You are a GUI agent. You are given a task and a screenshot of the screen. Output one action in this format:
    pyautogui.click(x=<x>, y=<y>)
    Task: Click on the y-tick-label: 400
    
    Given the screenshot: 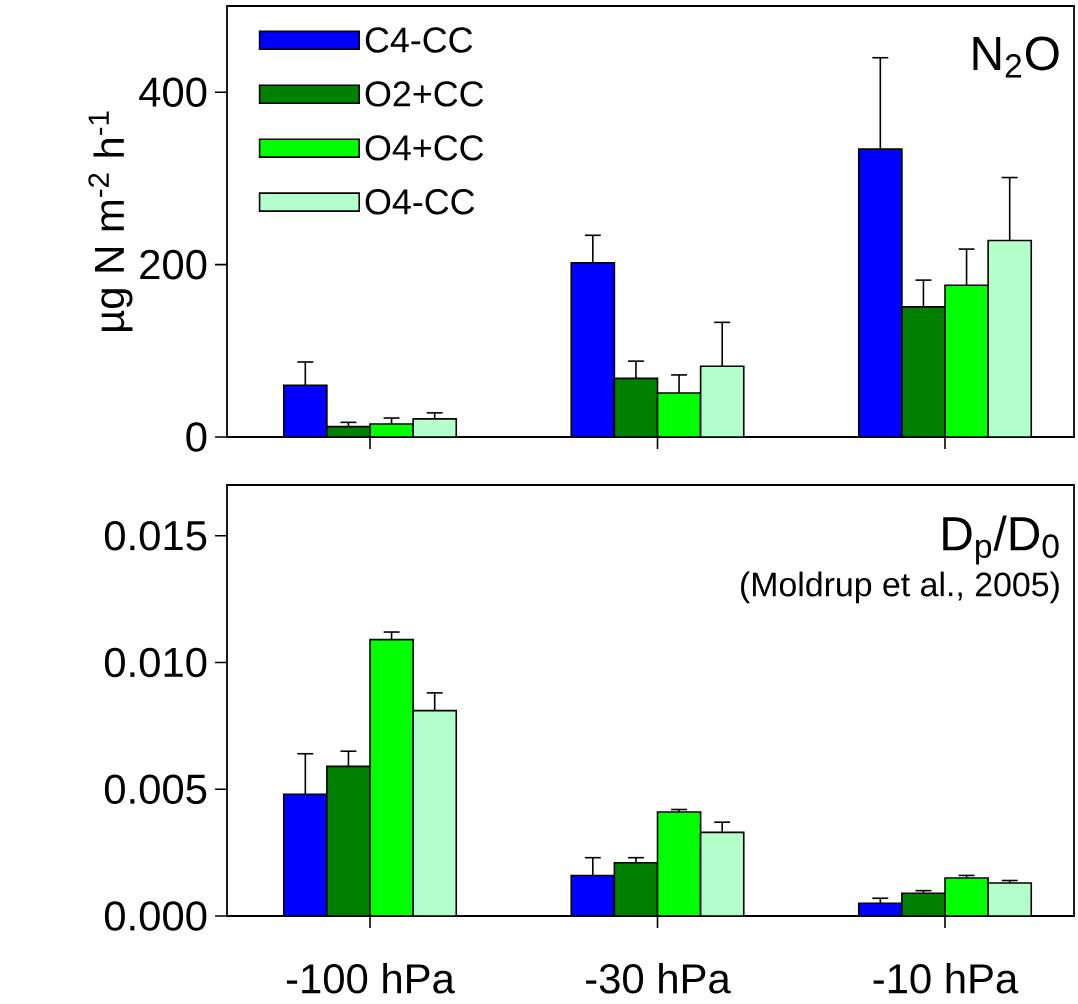 What is the action you would take?
    pyautogui.click(x=173, y=92)
    